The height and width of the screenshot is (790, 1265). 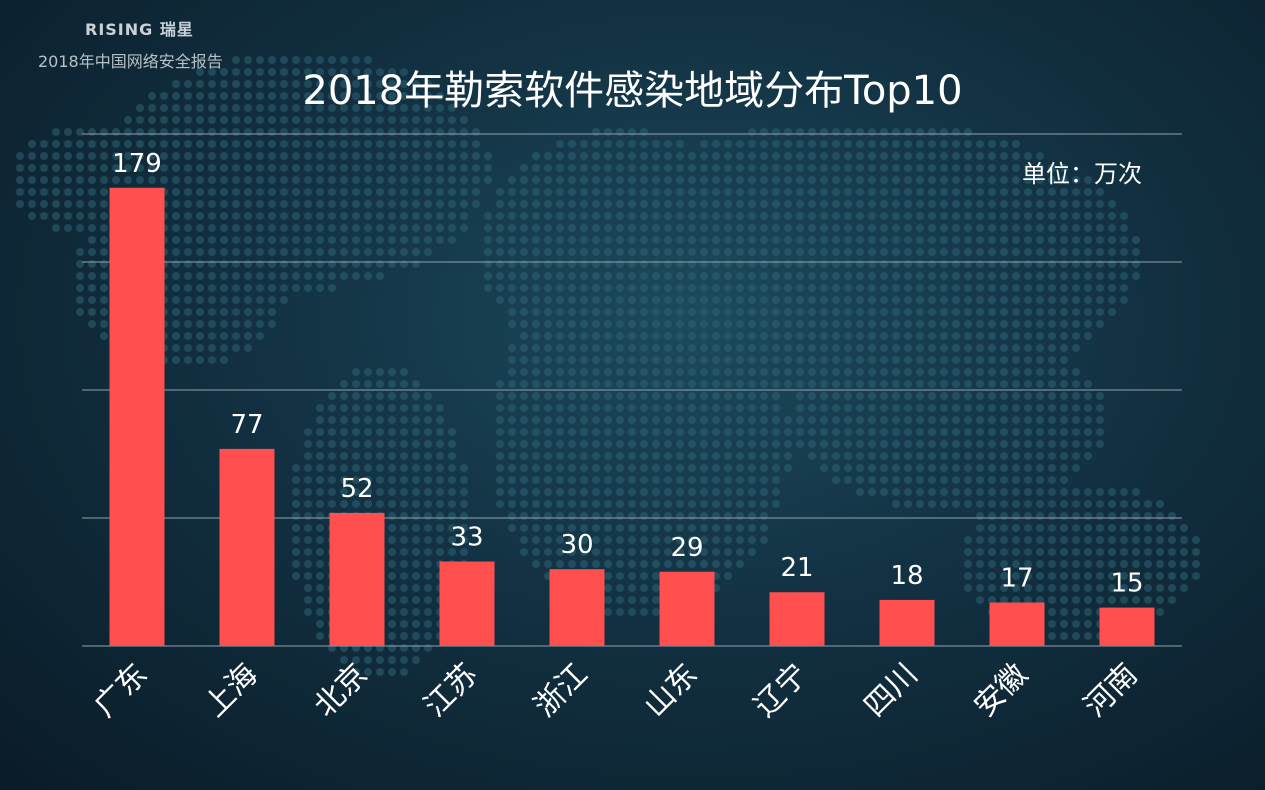 I want to click on data-label: 18, so click(x=906, y=576).